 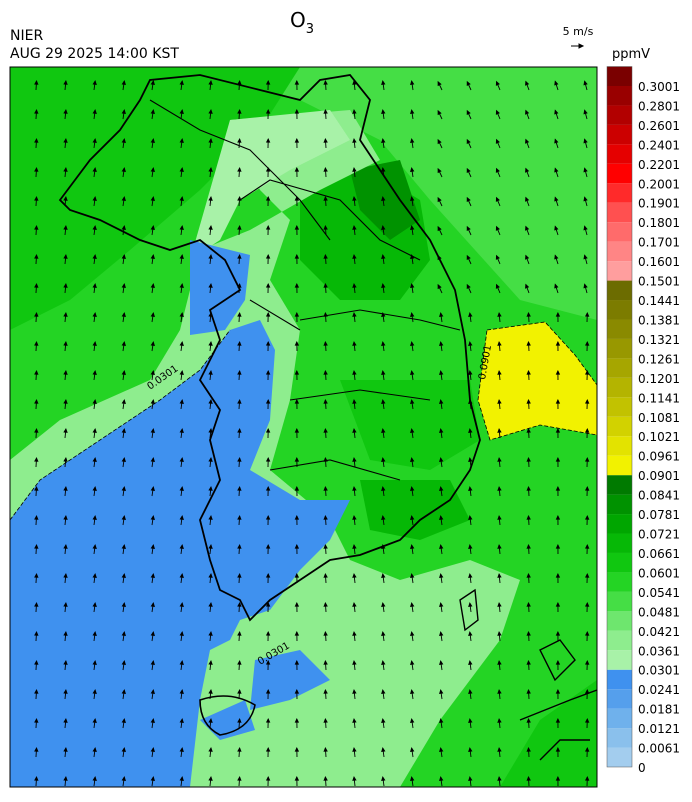 I want to click on colorbar-label: 0.0961, so click(x=659, y=457).